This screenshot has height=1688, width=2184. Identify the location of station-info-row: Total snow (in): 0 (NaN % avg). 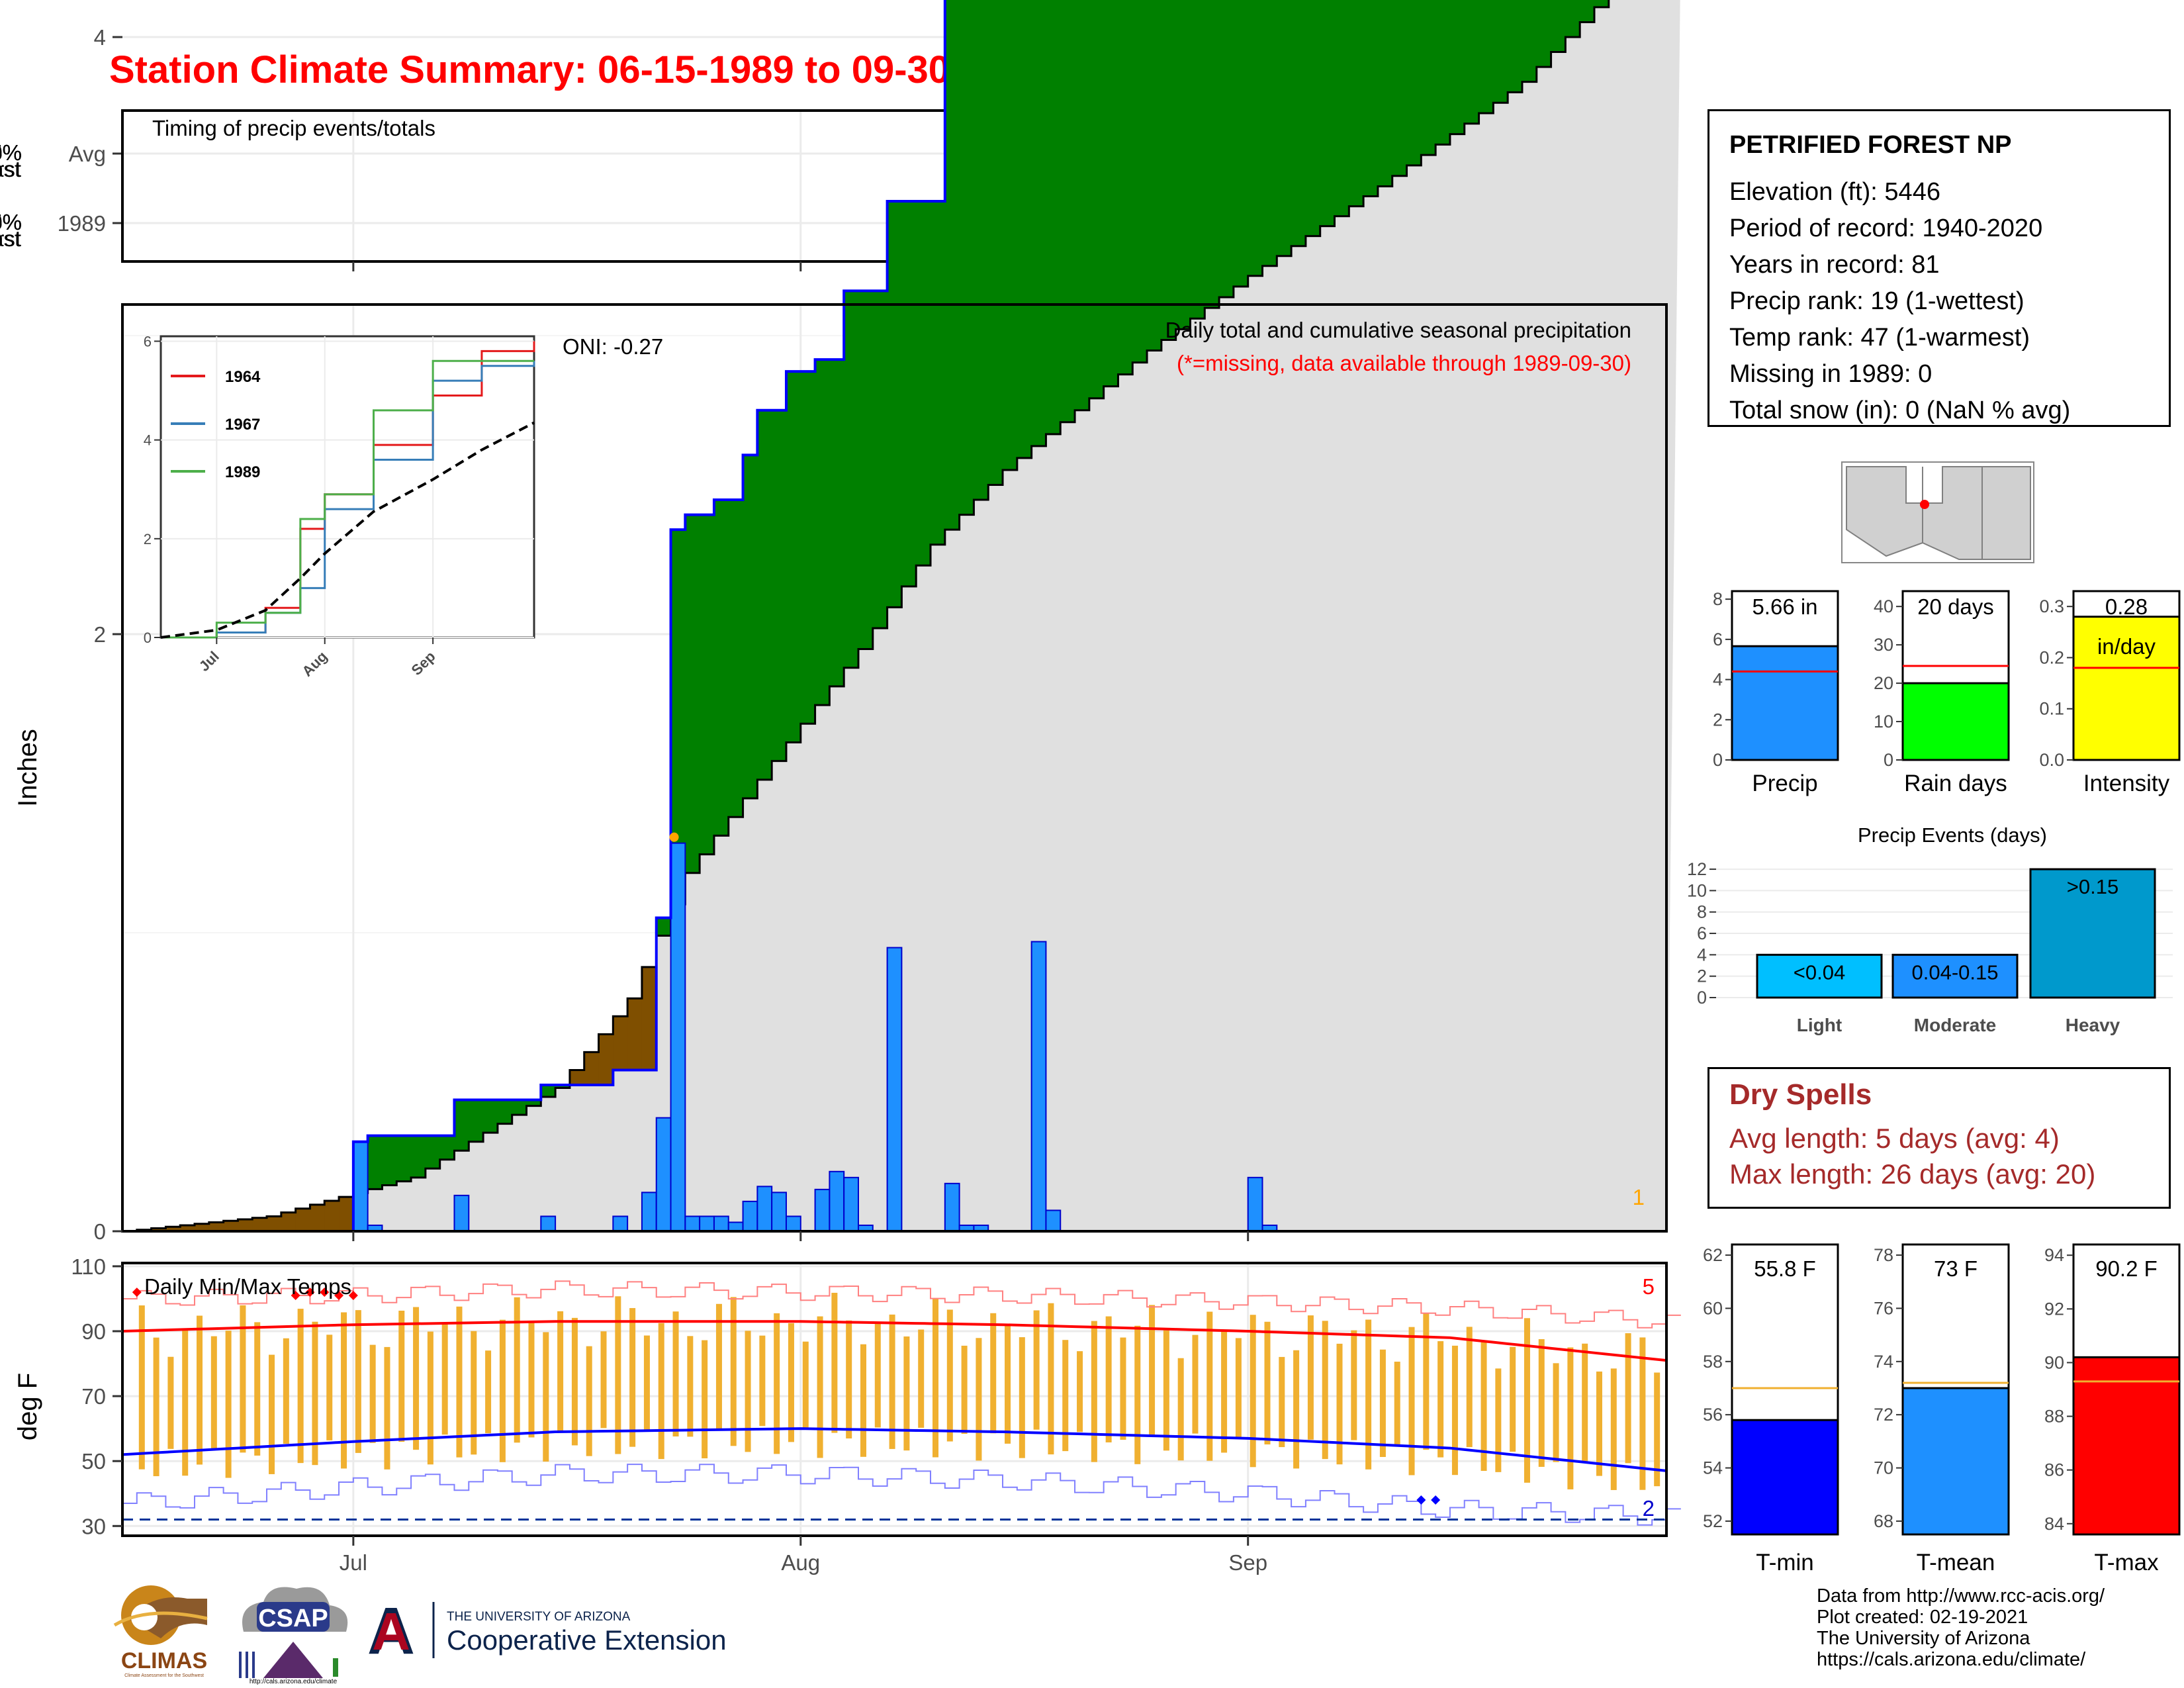
(1900, 410).